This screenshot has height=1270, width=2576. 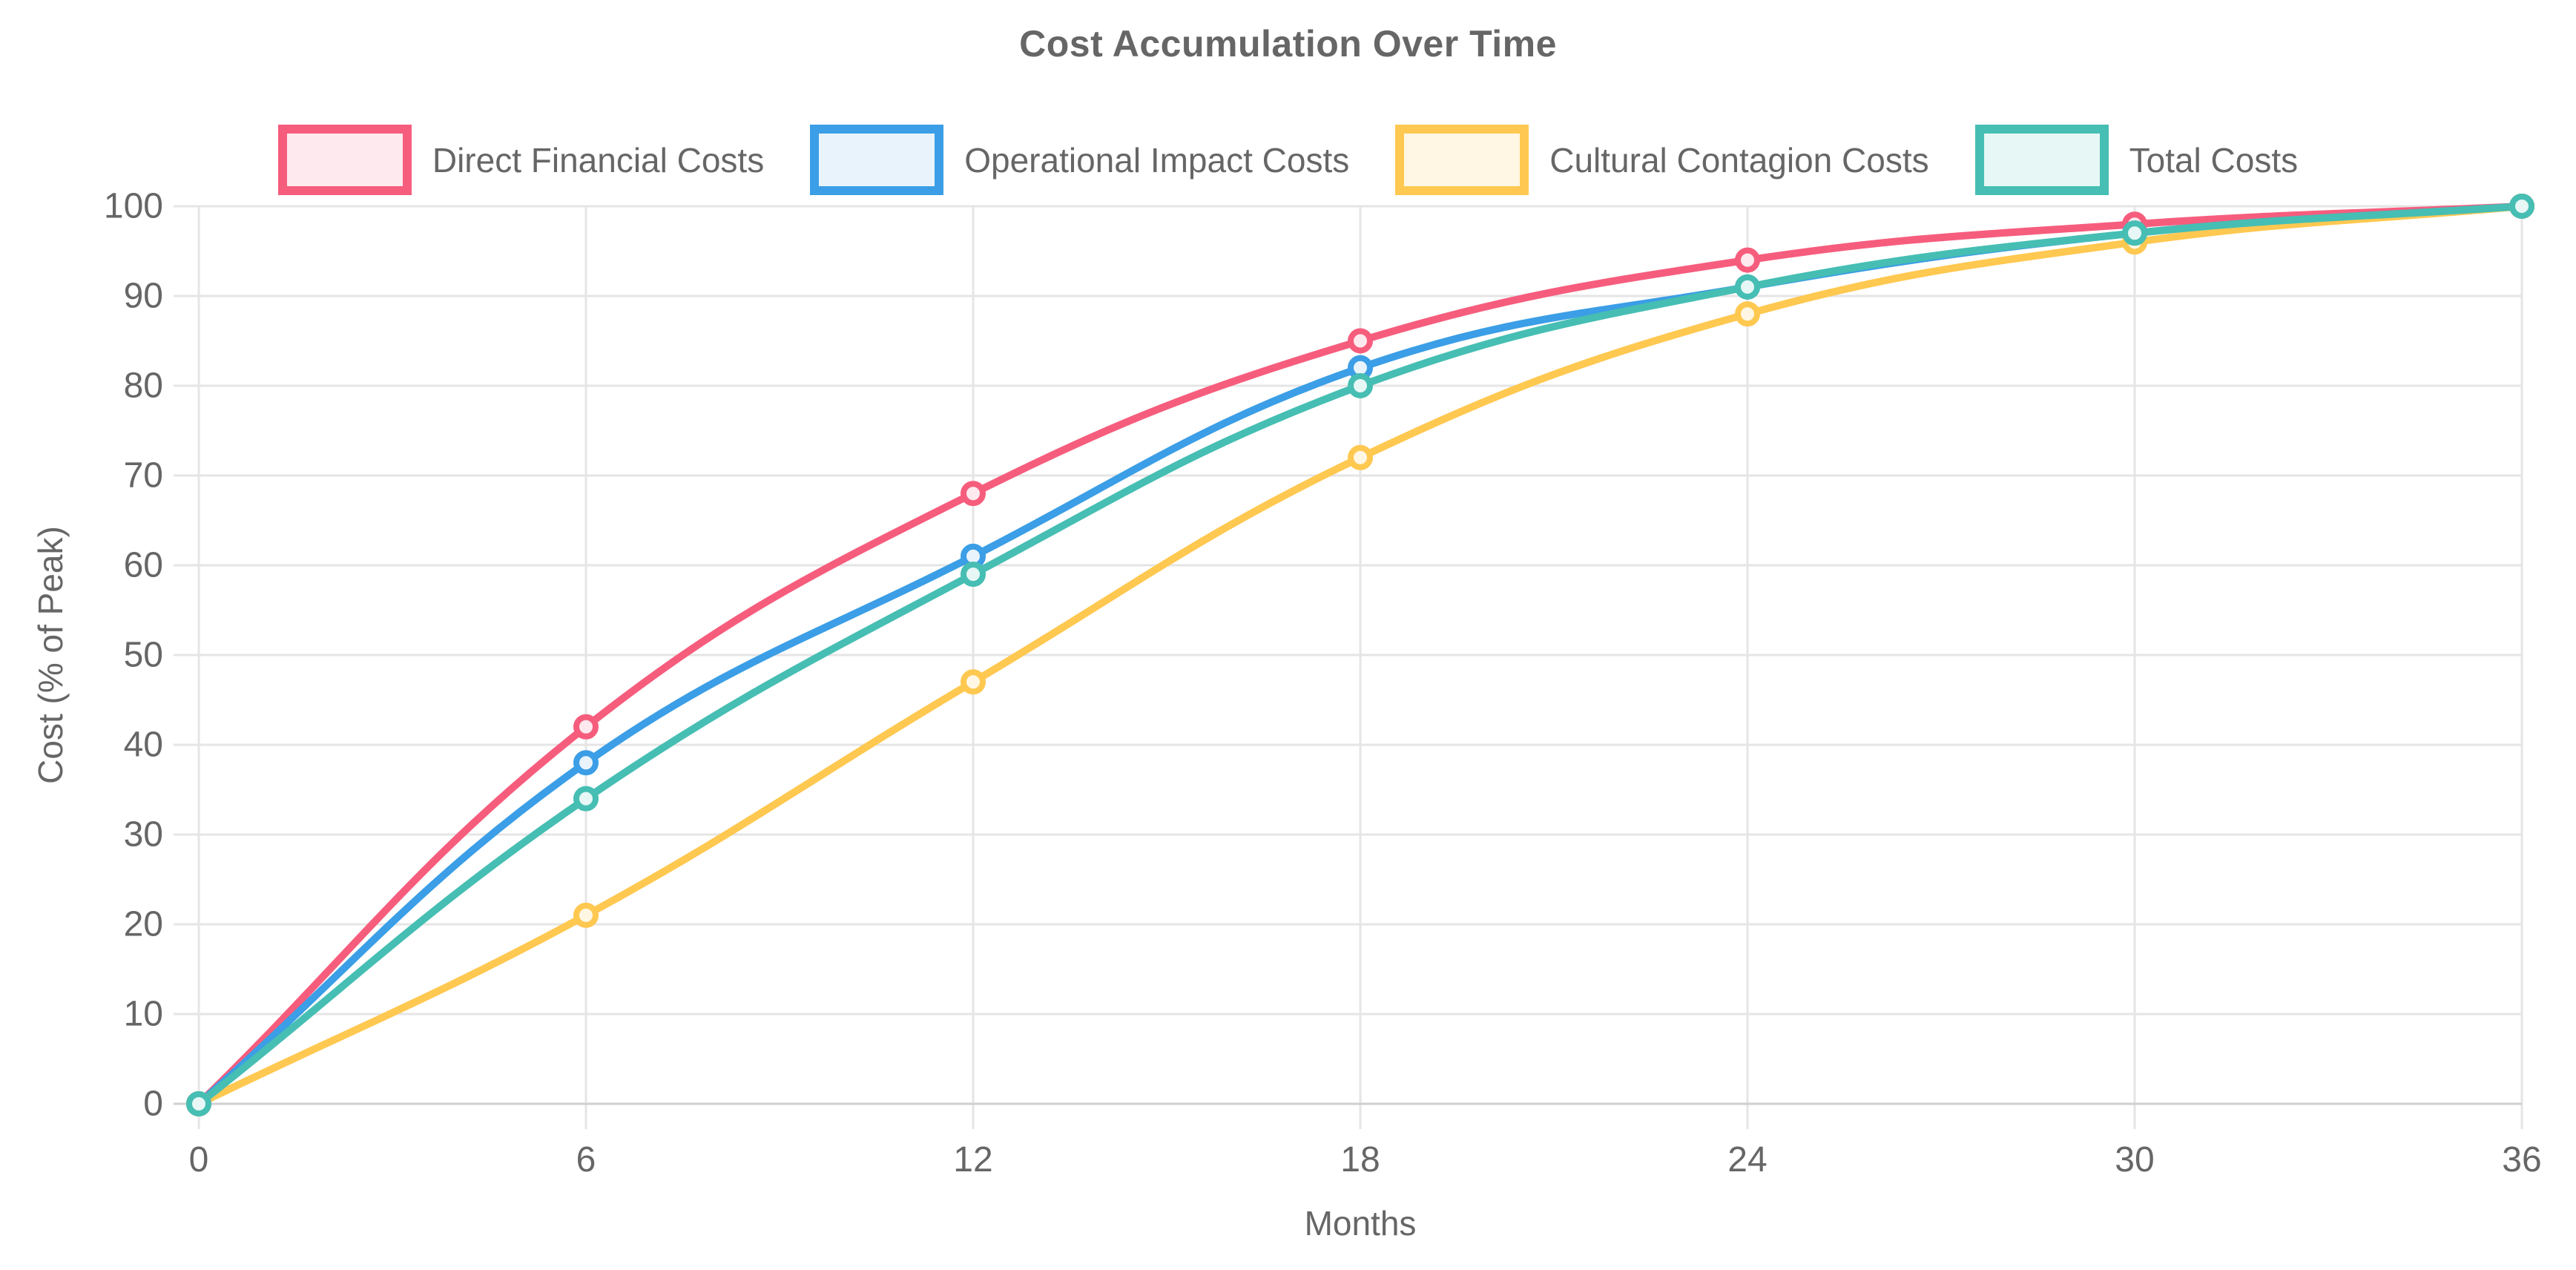 I want to click on y-tick-label-80: 80, so click(x=143, y=386).